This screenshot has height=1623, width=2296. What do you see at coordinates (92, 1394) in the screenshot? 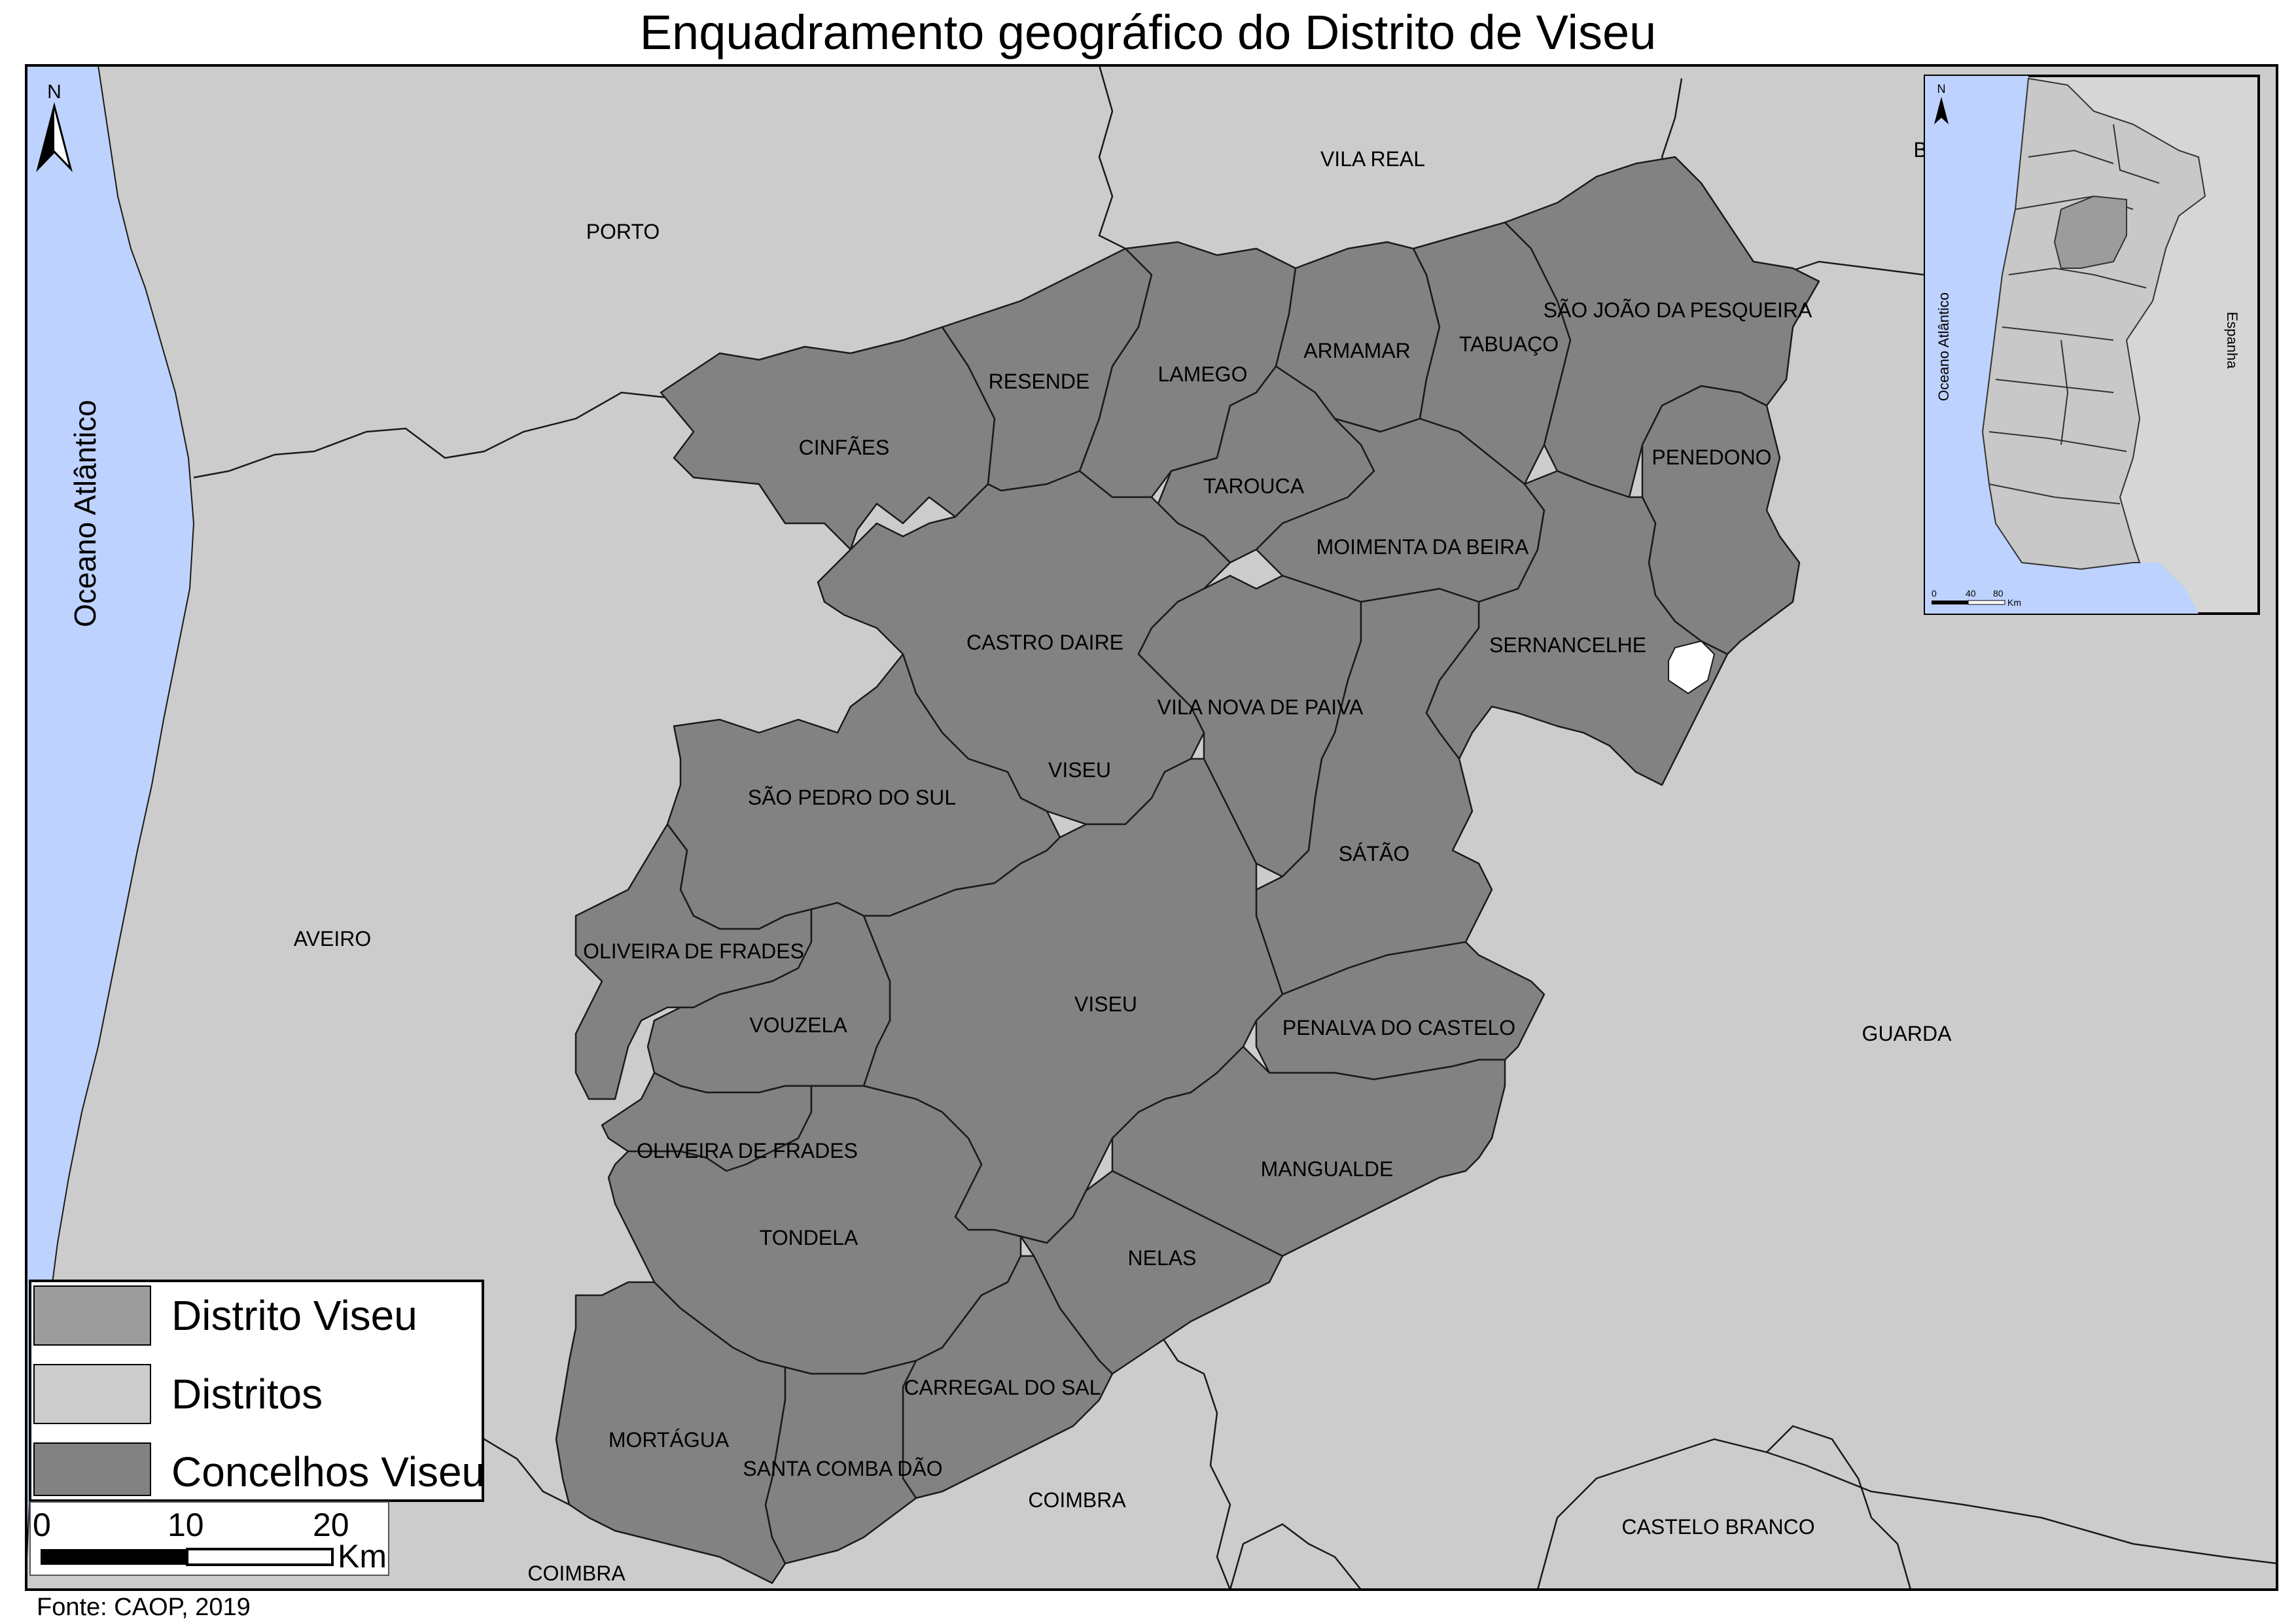
I see `legend-swatch-distritos` at bounding box center [92, 1394].